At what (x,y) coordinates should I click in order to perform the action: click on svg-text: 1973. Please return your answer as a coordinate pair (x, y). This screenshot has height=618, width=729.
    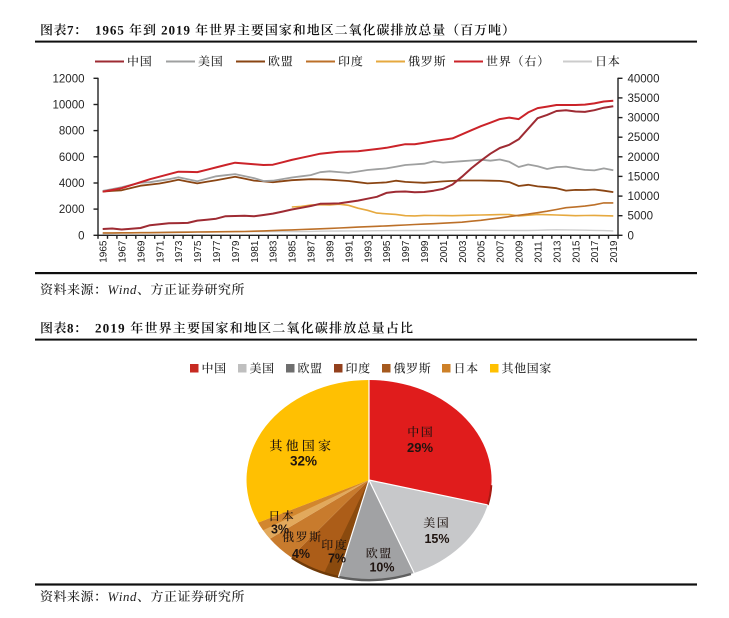
    Looking at the image, I should click on (179, 251).